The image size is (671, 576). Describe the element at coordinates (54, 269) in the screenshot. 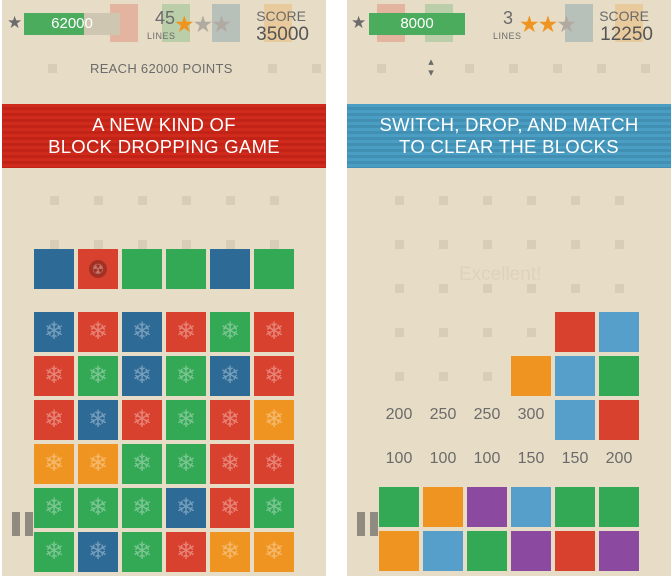

I see `preview-block` at that location.